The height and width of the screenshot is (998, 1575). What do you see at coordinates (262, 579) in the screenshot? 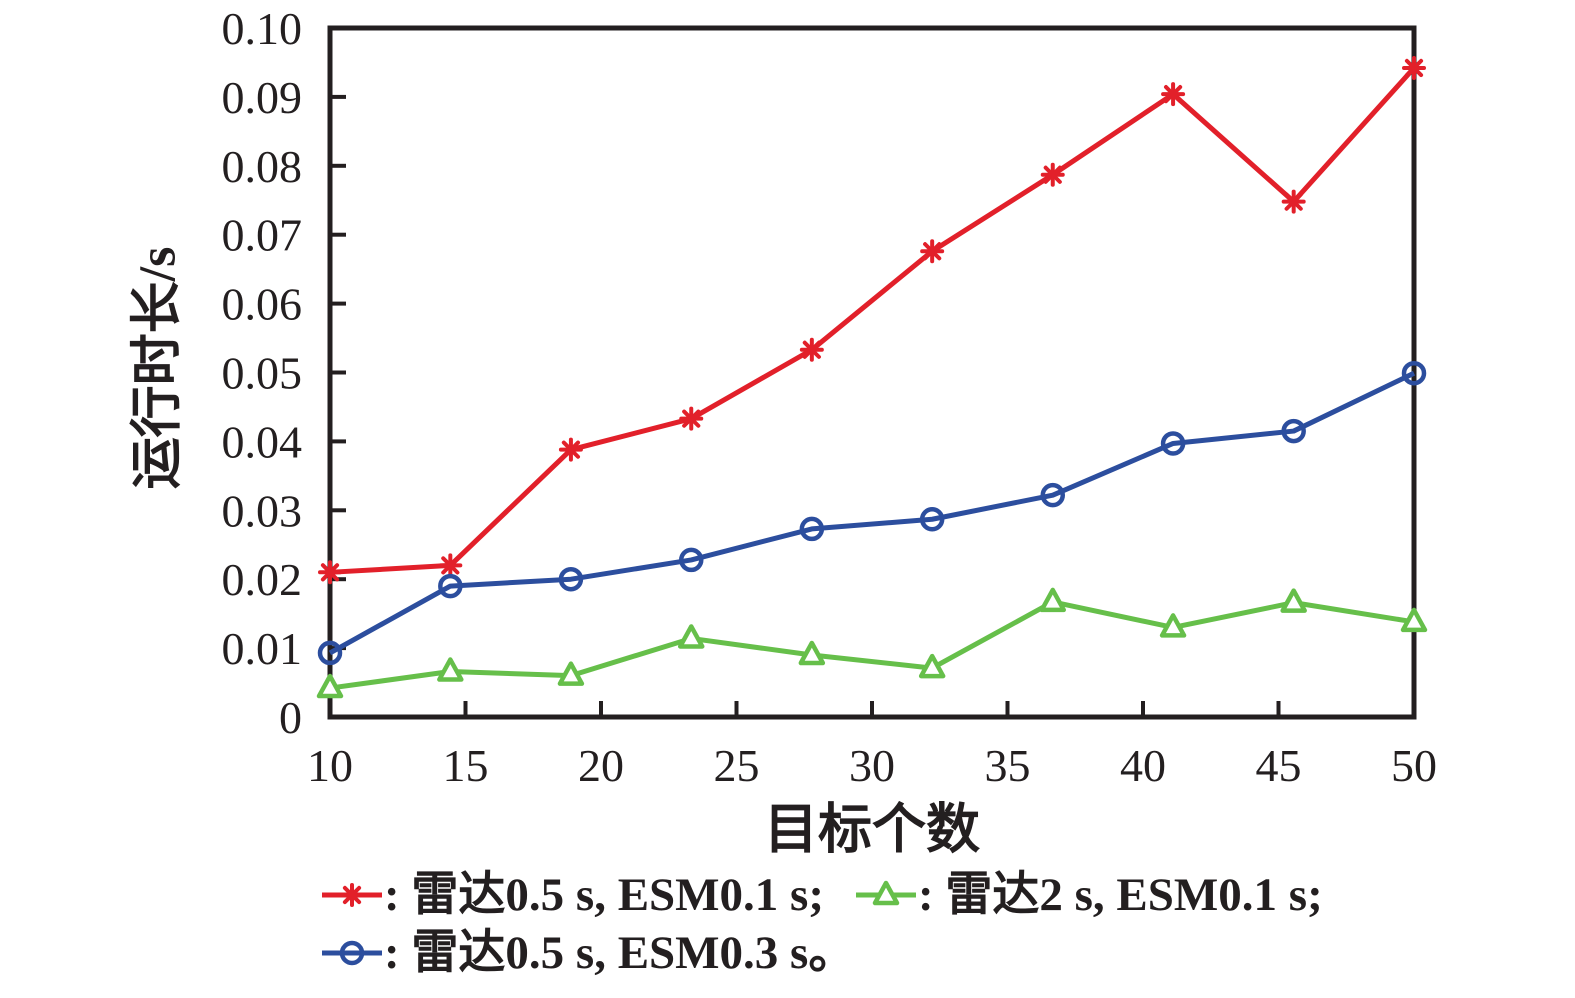
I see `y-tick-label: 0.02` at bounding box center [262, 579].